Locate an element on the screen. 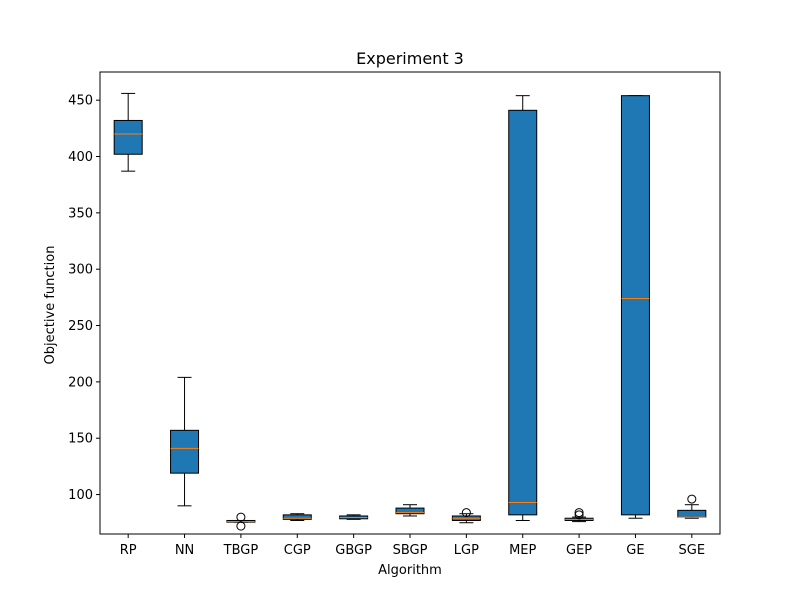  x-tick-label: TBGP is located at coordinates (241, 550).